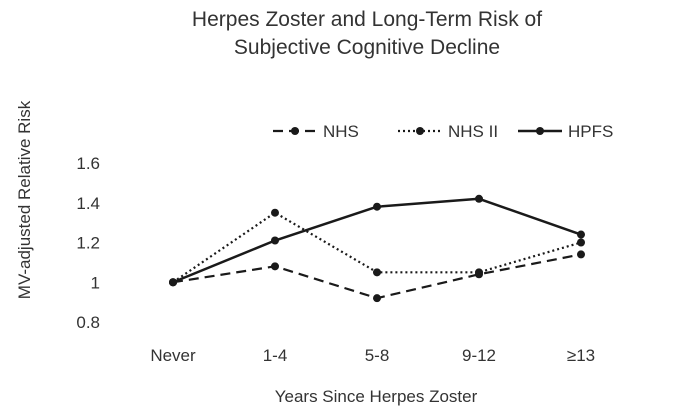 Image resolution: width=685 pixels, height=414 pixels. I want to click on x-axis-title: Years Since Herpes Zoster, so click(376, 396).